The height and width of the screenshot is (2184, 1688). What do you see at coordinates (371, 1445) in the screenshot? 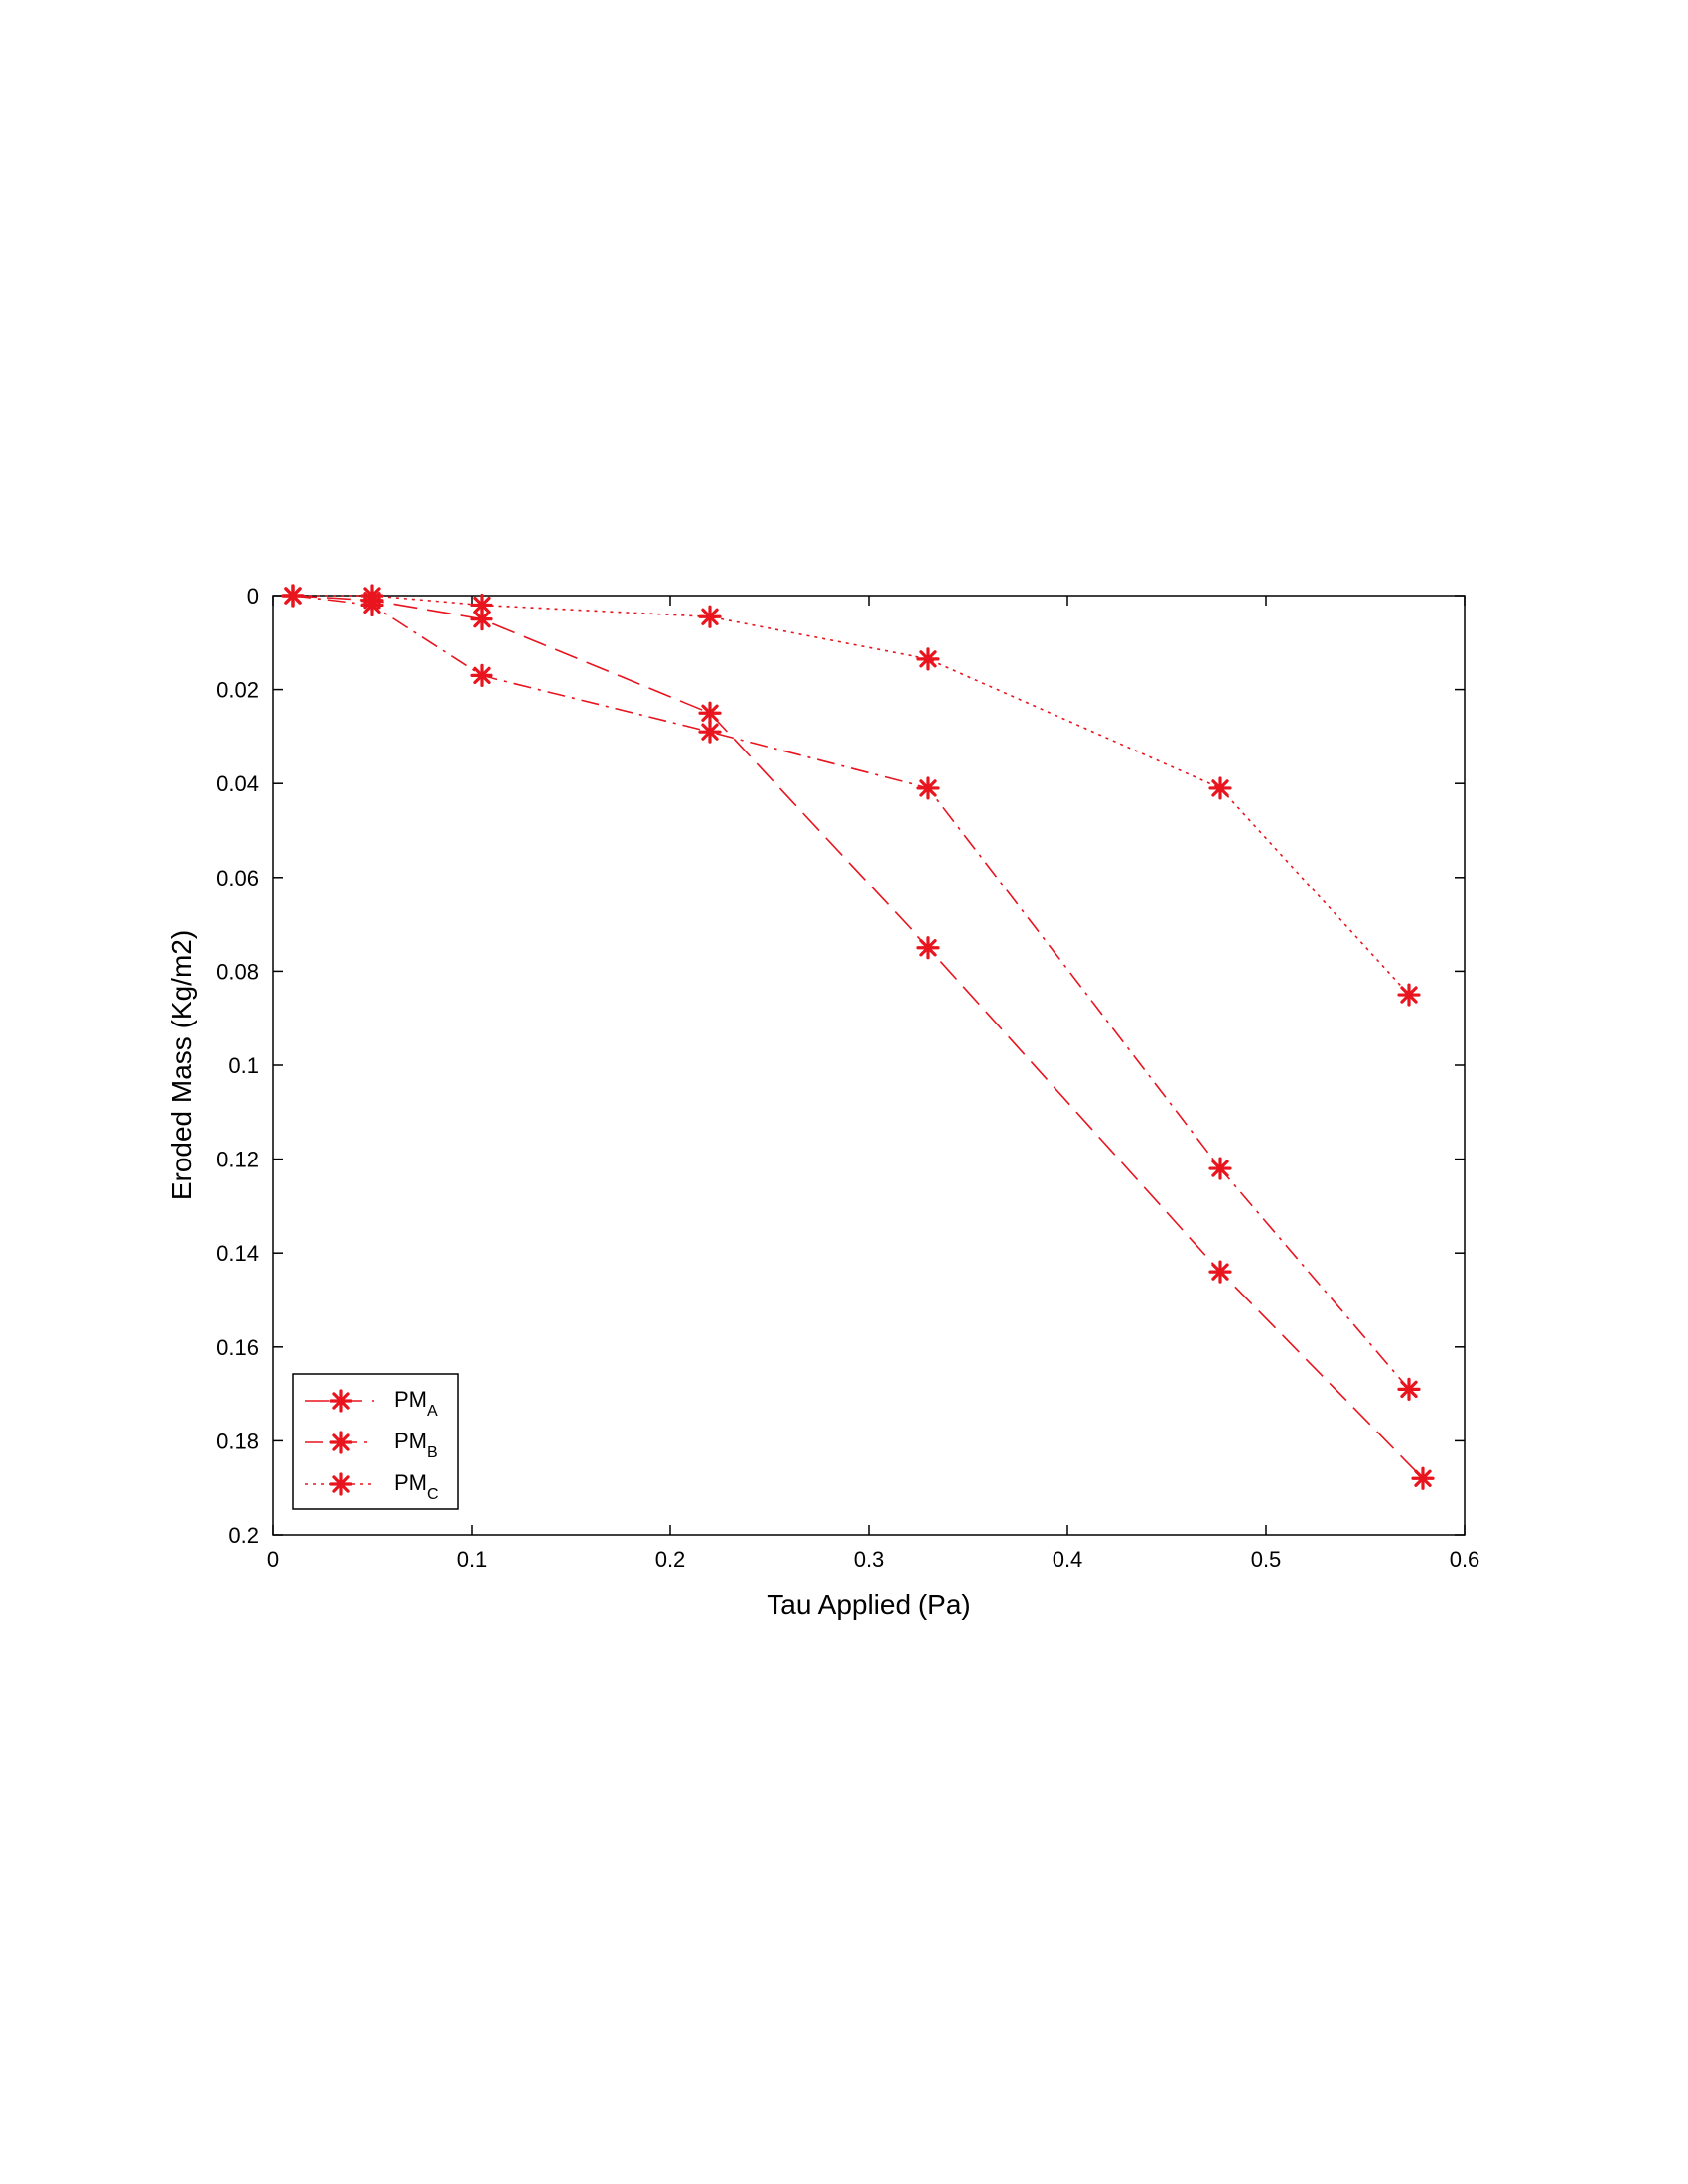
I see `legend-item-b: PMB` at bounding box center [371, 1445].